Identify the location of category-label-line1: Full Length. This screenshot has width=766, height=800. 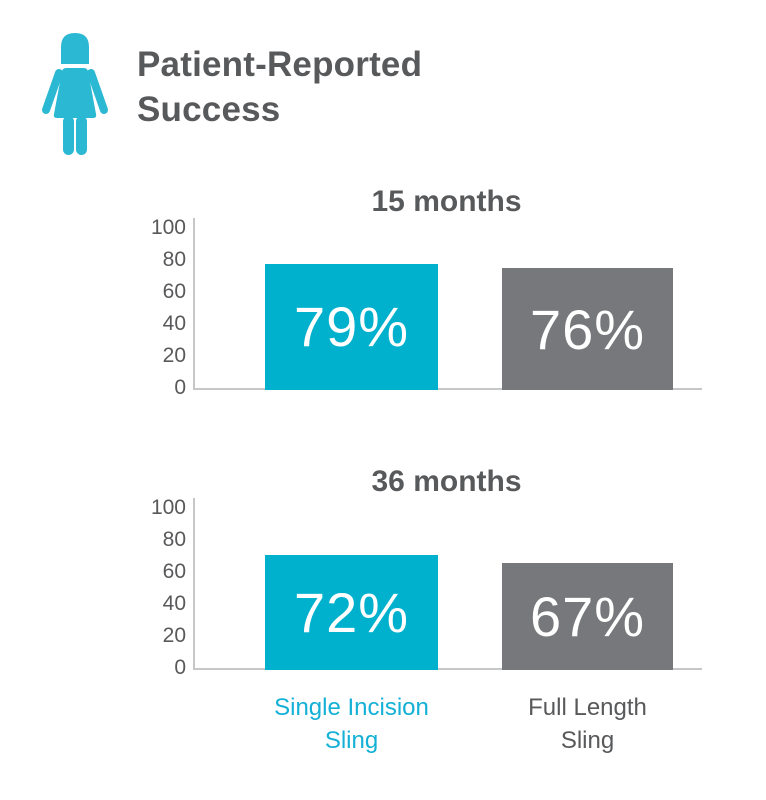
(587, 707).